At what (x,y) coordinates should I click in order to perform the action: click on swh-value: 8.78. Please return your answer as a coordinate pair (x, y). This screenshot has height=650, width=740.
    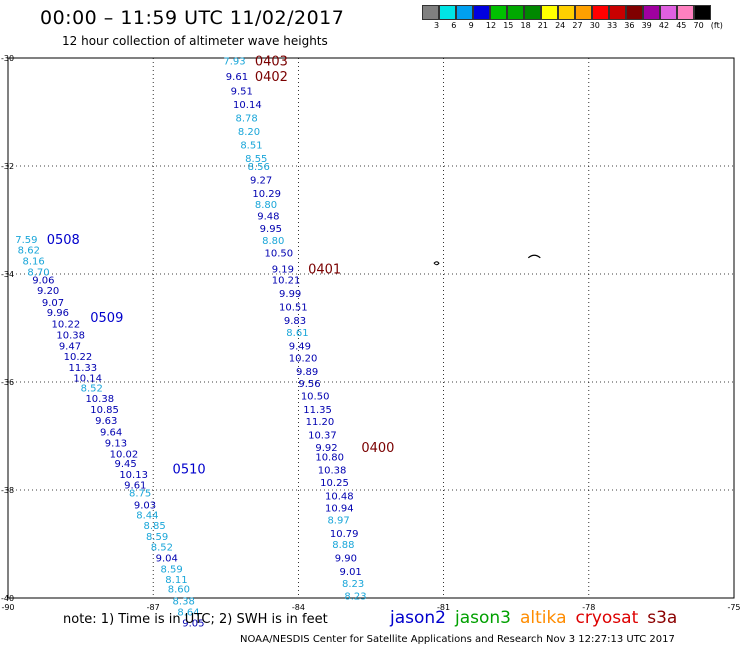
    Looking at the image, I should click on (246, 118).